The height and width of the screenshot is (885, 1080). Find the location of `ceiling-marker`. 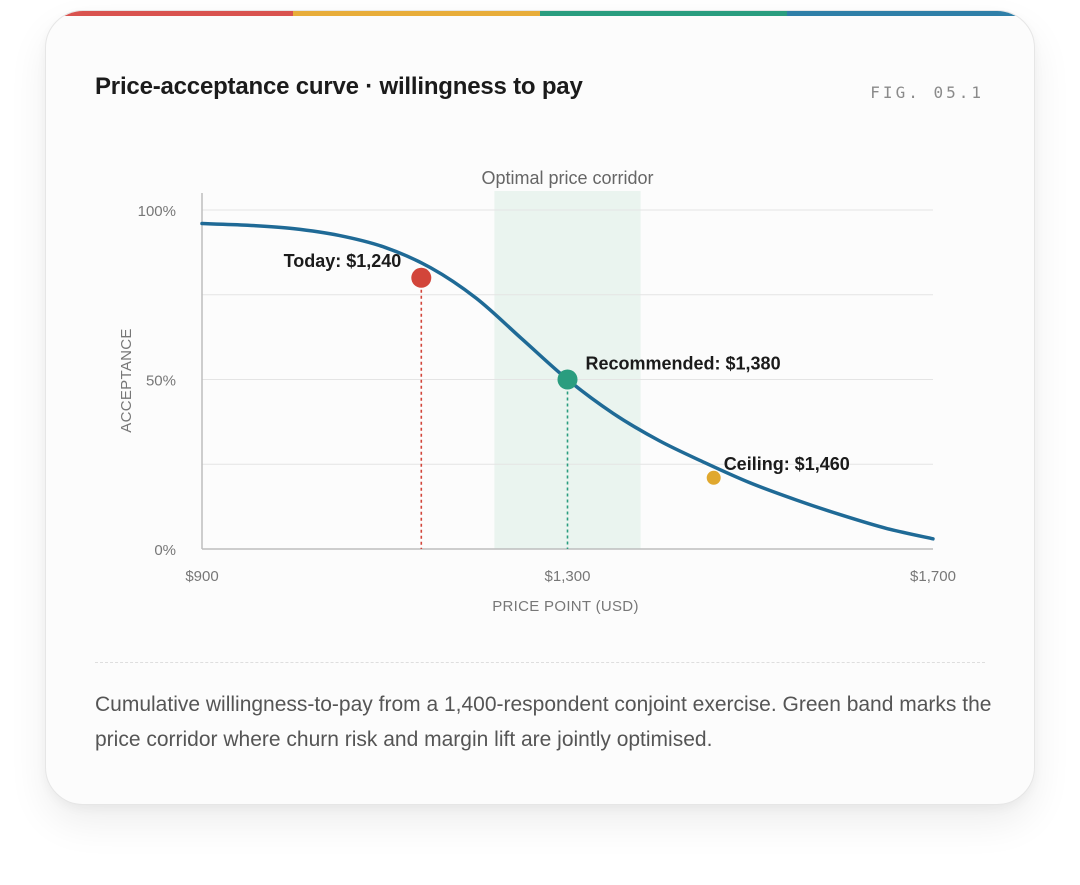

ceiling-marker is located at coordinates (713, 477).